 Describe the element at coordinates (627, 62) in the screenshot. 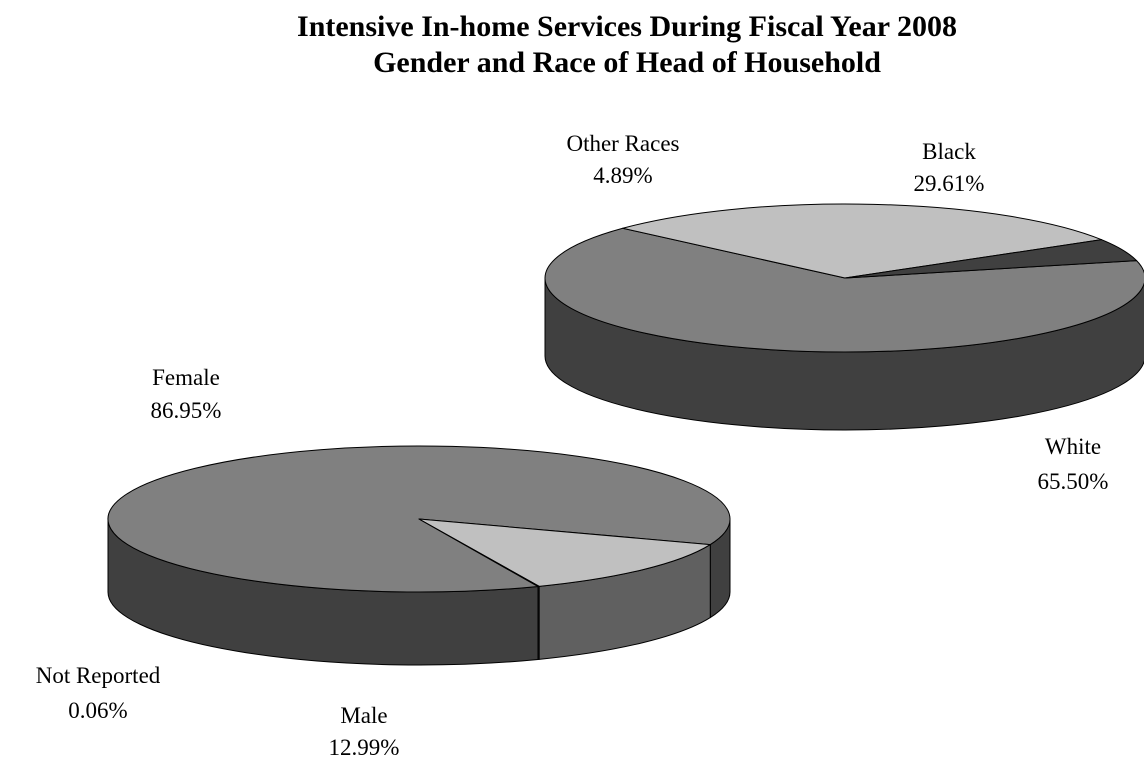

I see `chart-subtitle: Gender and Race of Head of Household` at that location.